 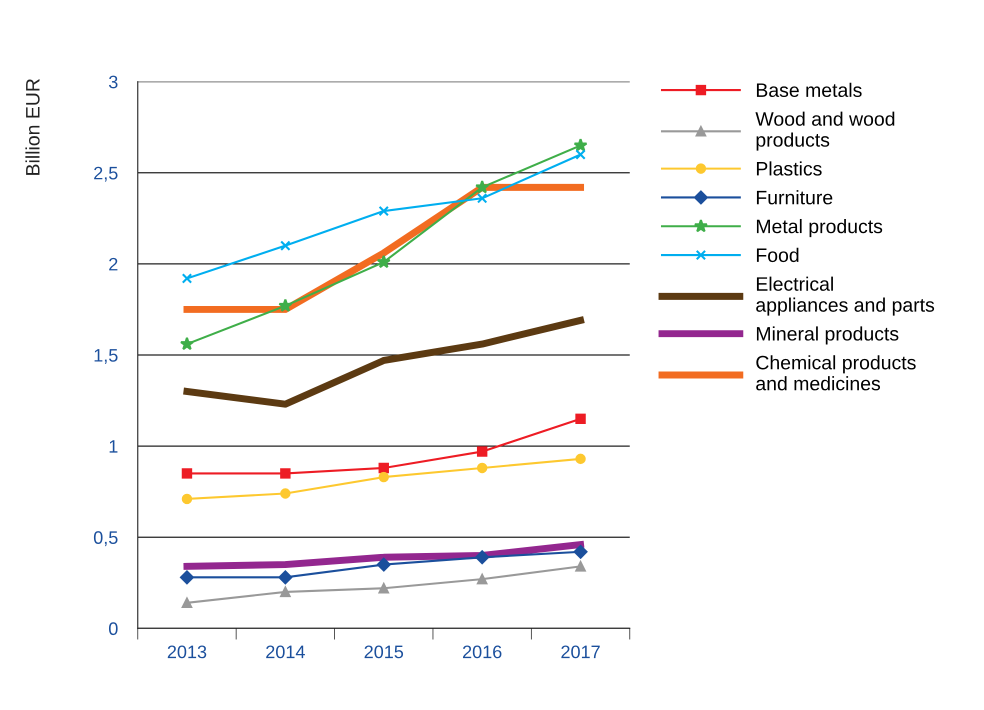 What do you see at coordinates (106, 538) in the screenshot?
I see `y-tick-label: 0,5` at bounding box center [106, 538].